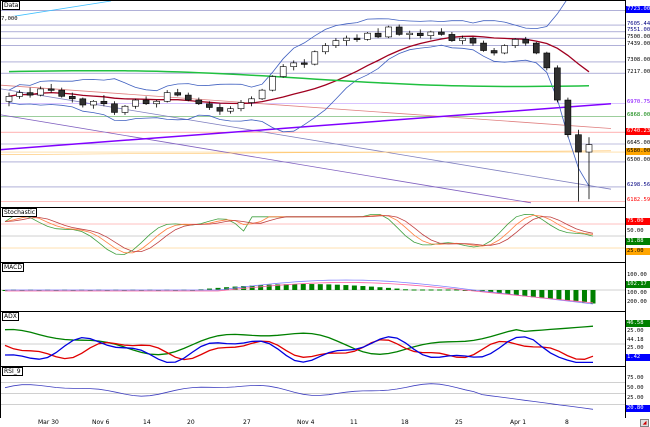 This screenshot has height=427, width=650. Describe the element at coordinates (638, 323) in the screenshot. I see `adx-value-tag: 46.58` at that location.